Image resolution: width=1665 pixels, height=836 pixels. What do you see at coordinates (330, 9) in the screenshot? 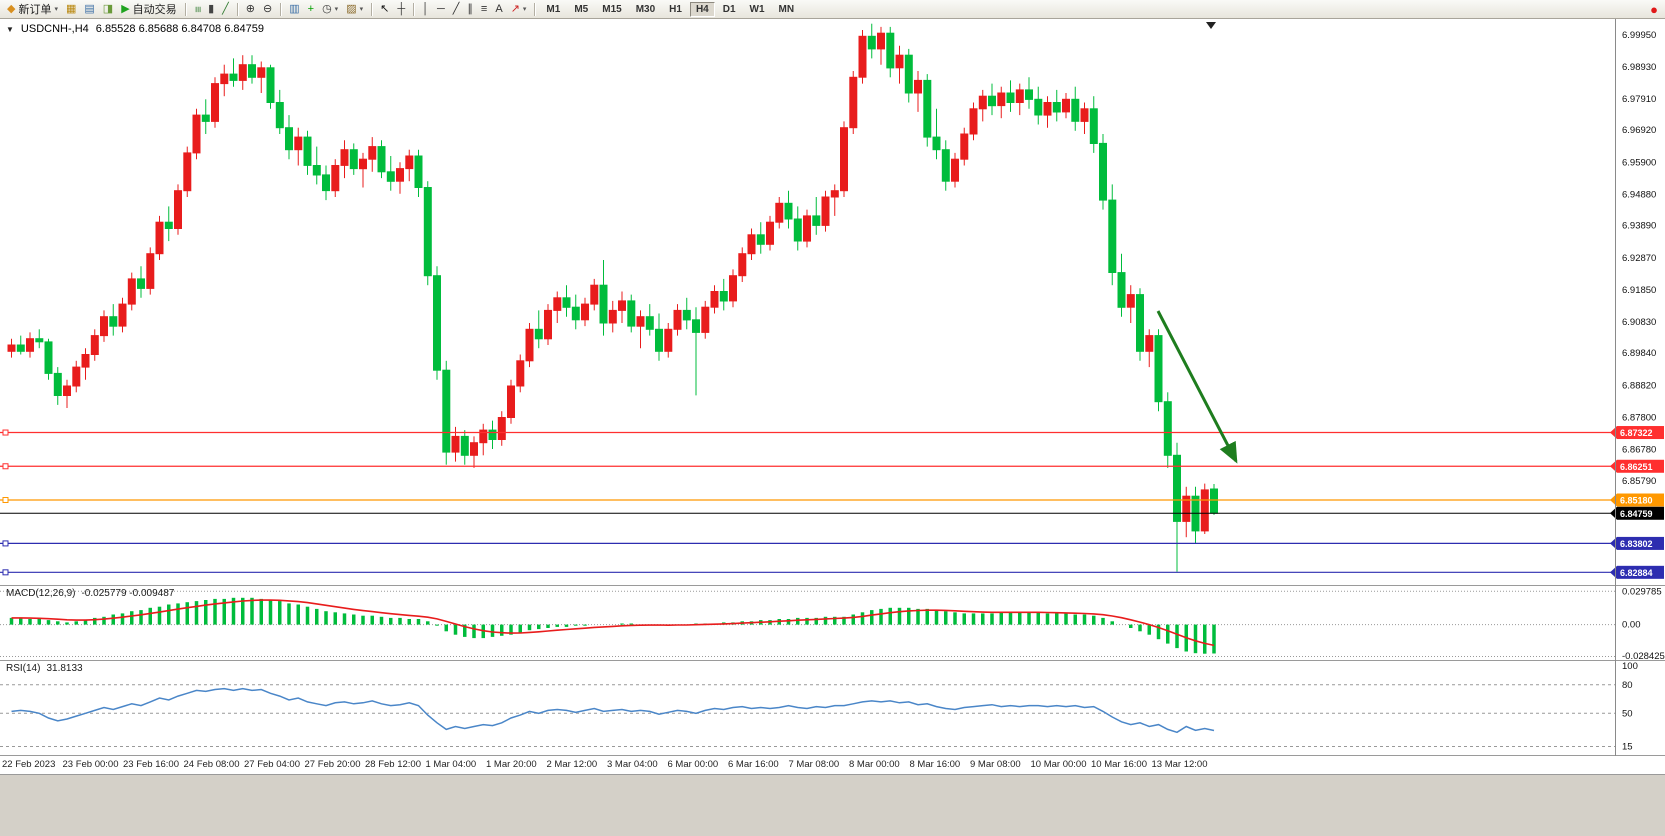
I see `periods-button: ◷ ▾` at bounding box center [330, 9].